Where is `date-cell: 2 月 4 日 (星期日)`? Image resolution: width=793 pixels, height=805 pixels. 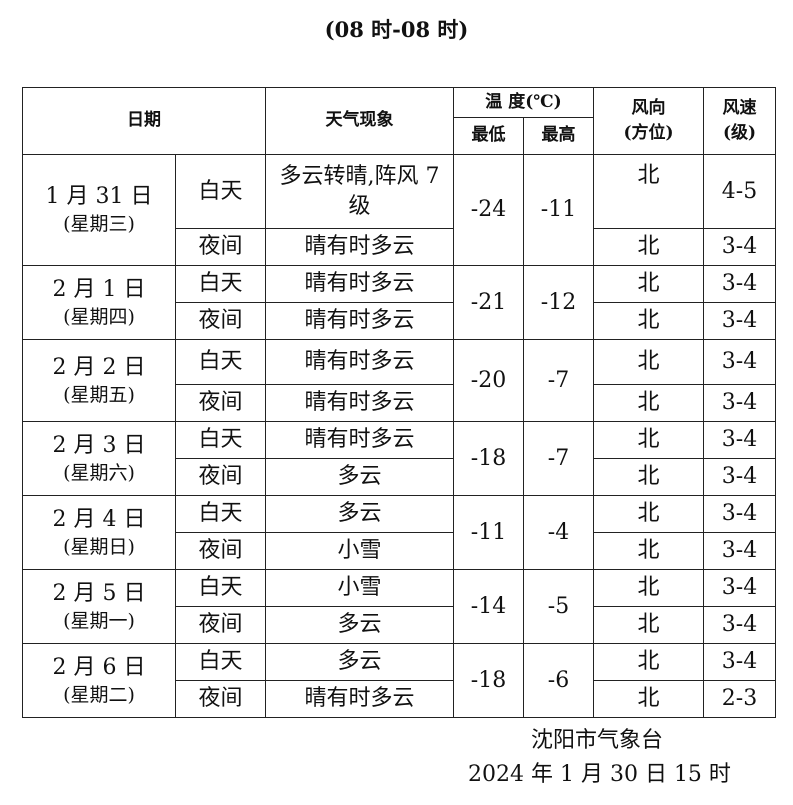
date-cell: 2 月 4 日 (星期日) is located at coordinates (99, 532).